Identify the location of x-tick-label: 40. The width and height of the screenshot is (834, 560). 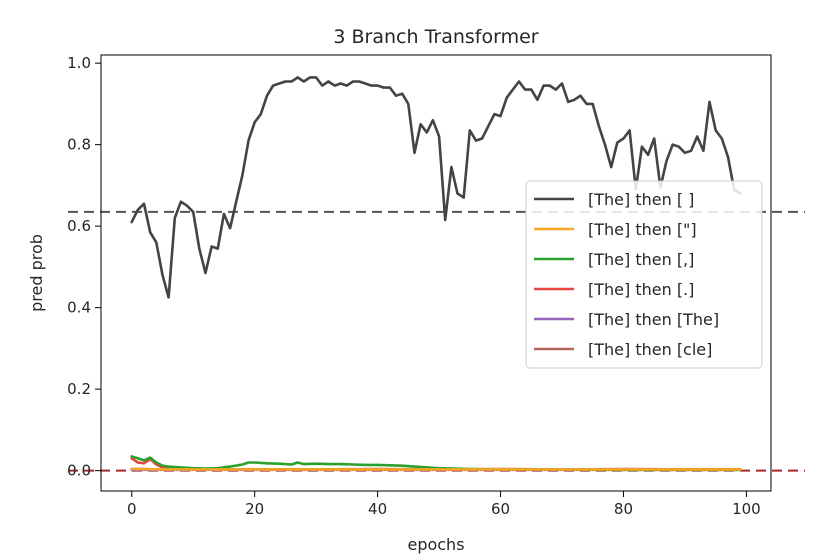
(377, 509).